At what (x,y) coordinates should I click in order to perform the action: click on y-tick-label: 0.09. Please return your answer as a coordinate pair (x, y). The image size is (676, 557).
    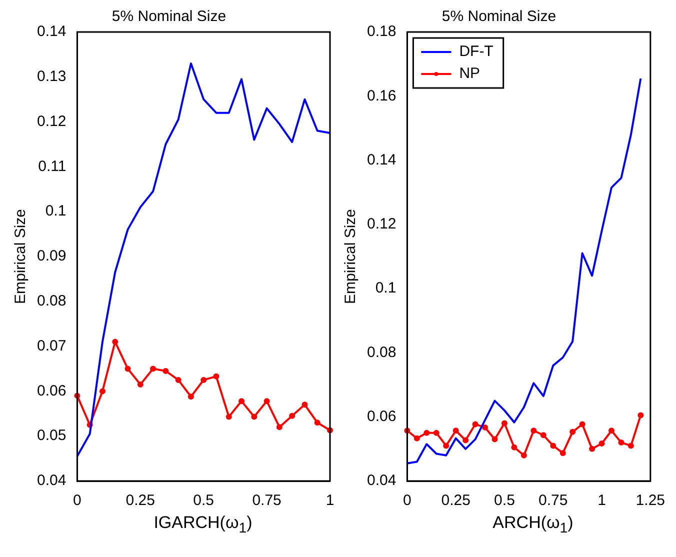
    Looking at the image, I should click on (51, 256).